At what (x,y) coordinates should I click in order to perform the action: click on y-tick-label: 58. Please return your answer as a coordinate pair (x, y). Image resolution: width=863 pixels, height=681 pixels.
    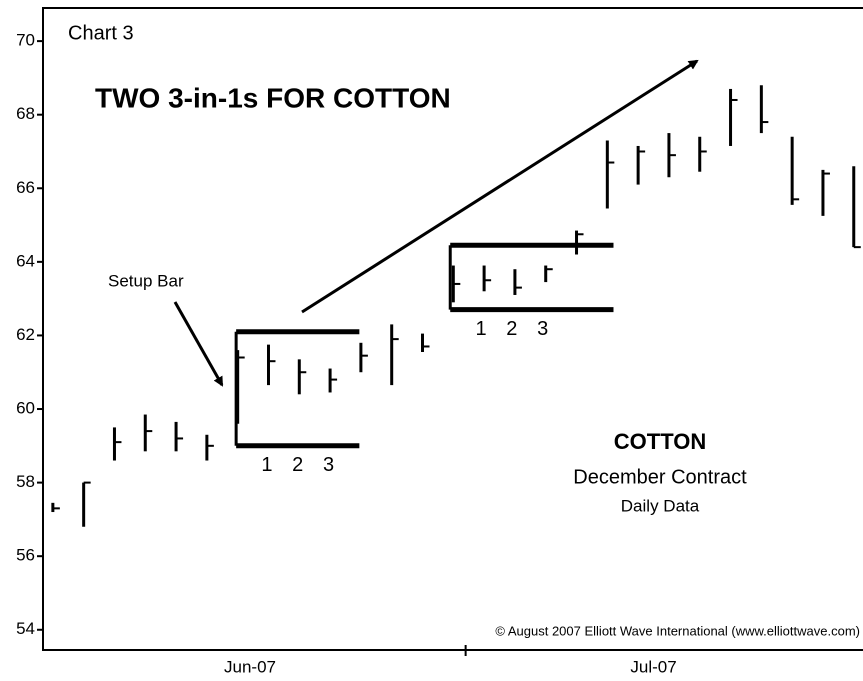
    Looking at the image, I should click on (25, 481).